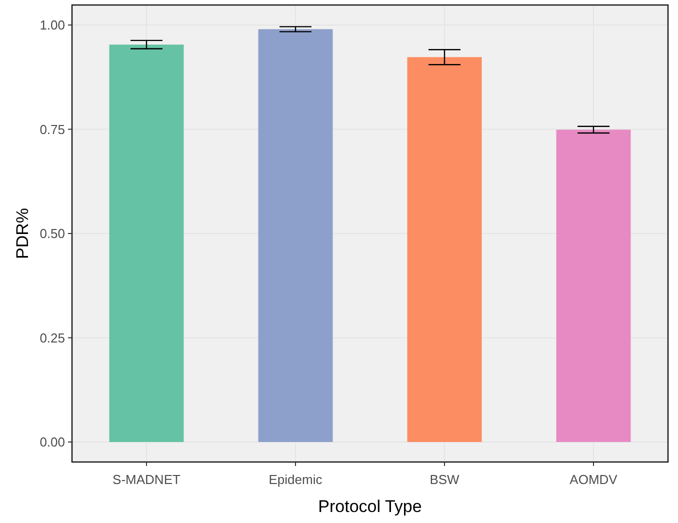  What do you see at coordinates (295, 479) in the screenshot?
I see `x-tick-label: Epidemic` at bounding box center [295, 479].